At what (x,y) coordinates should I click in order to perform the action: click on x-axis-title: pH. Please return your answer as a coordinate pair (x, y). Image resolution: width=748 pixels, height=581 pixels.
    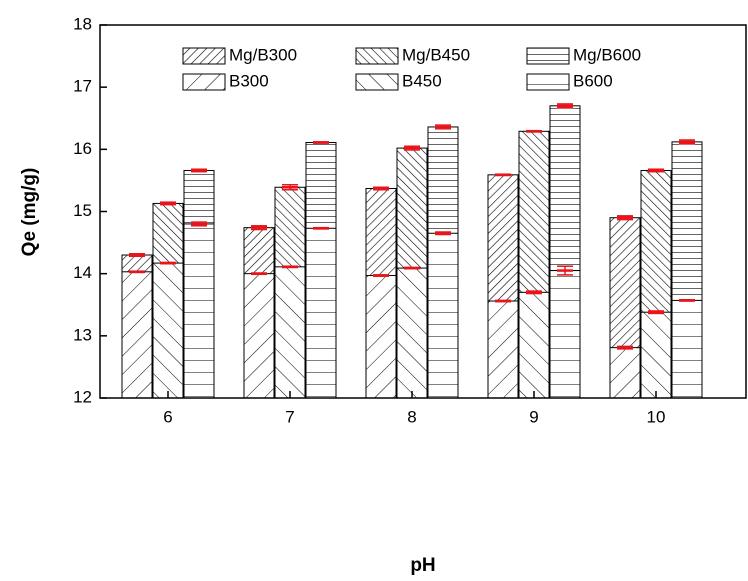
    Looking at the image, I should click on (422, 565).